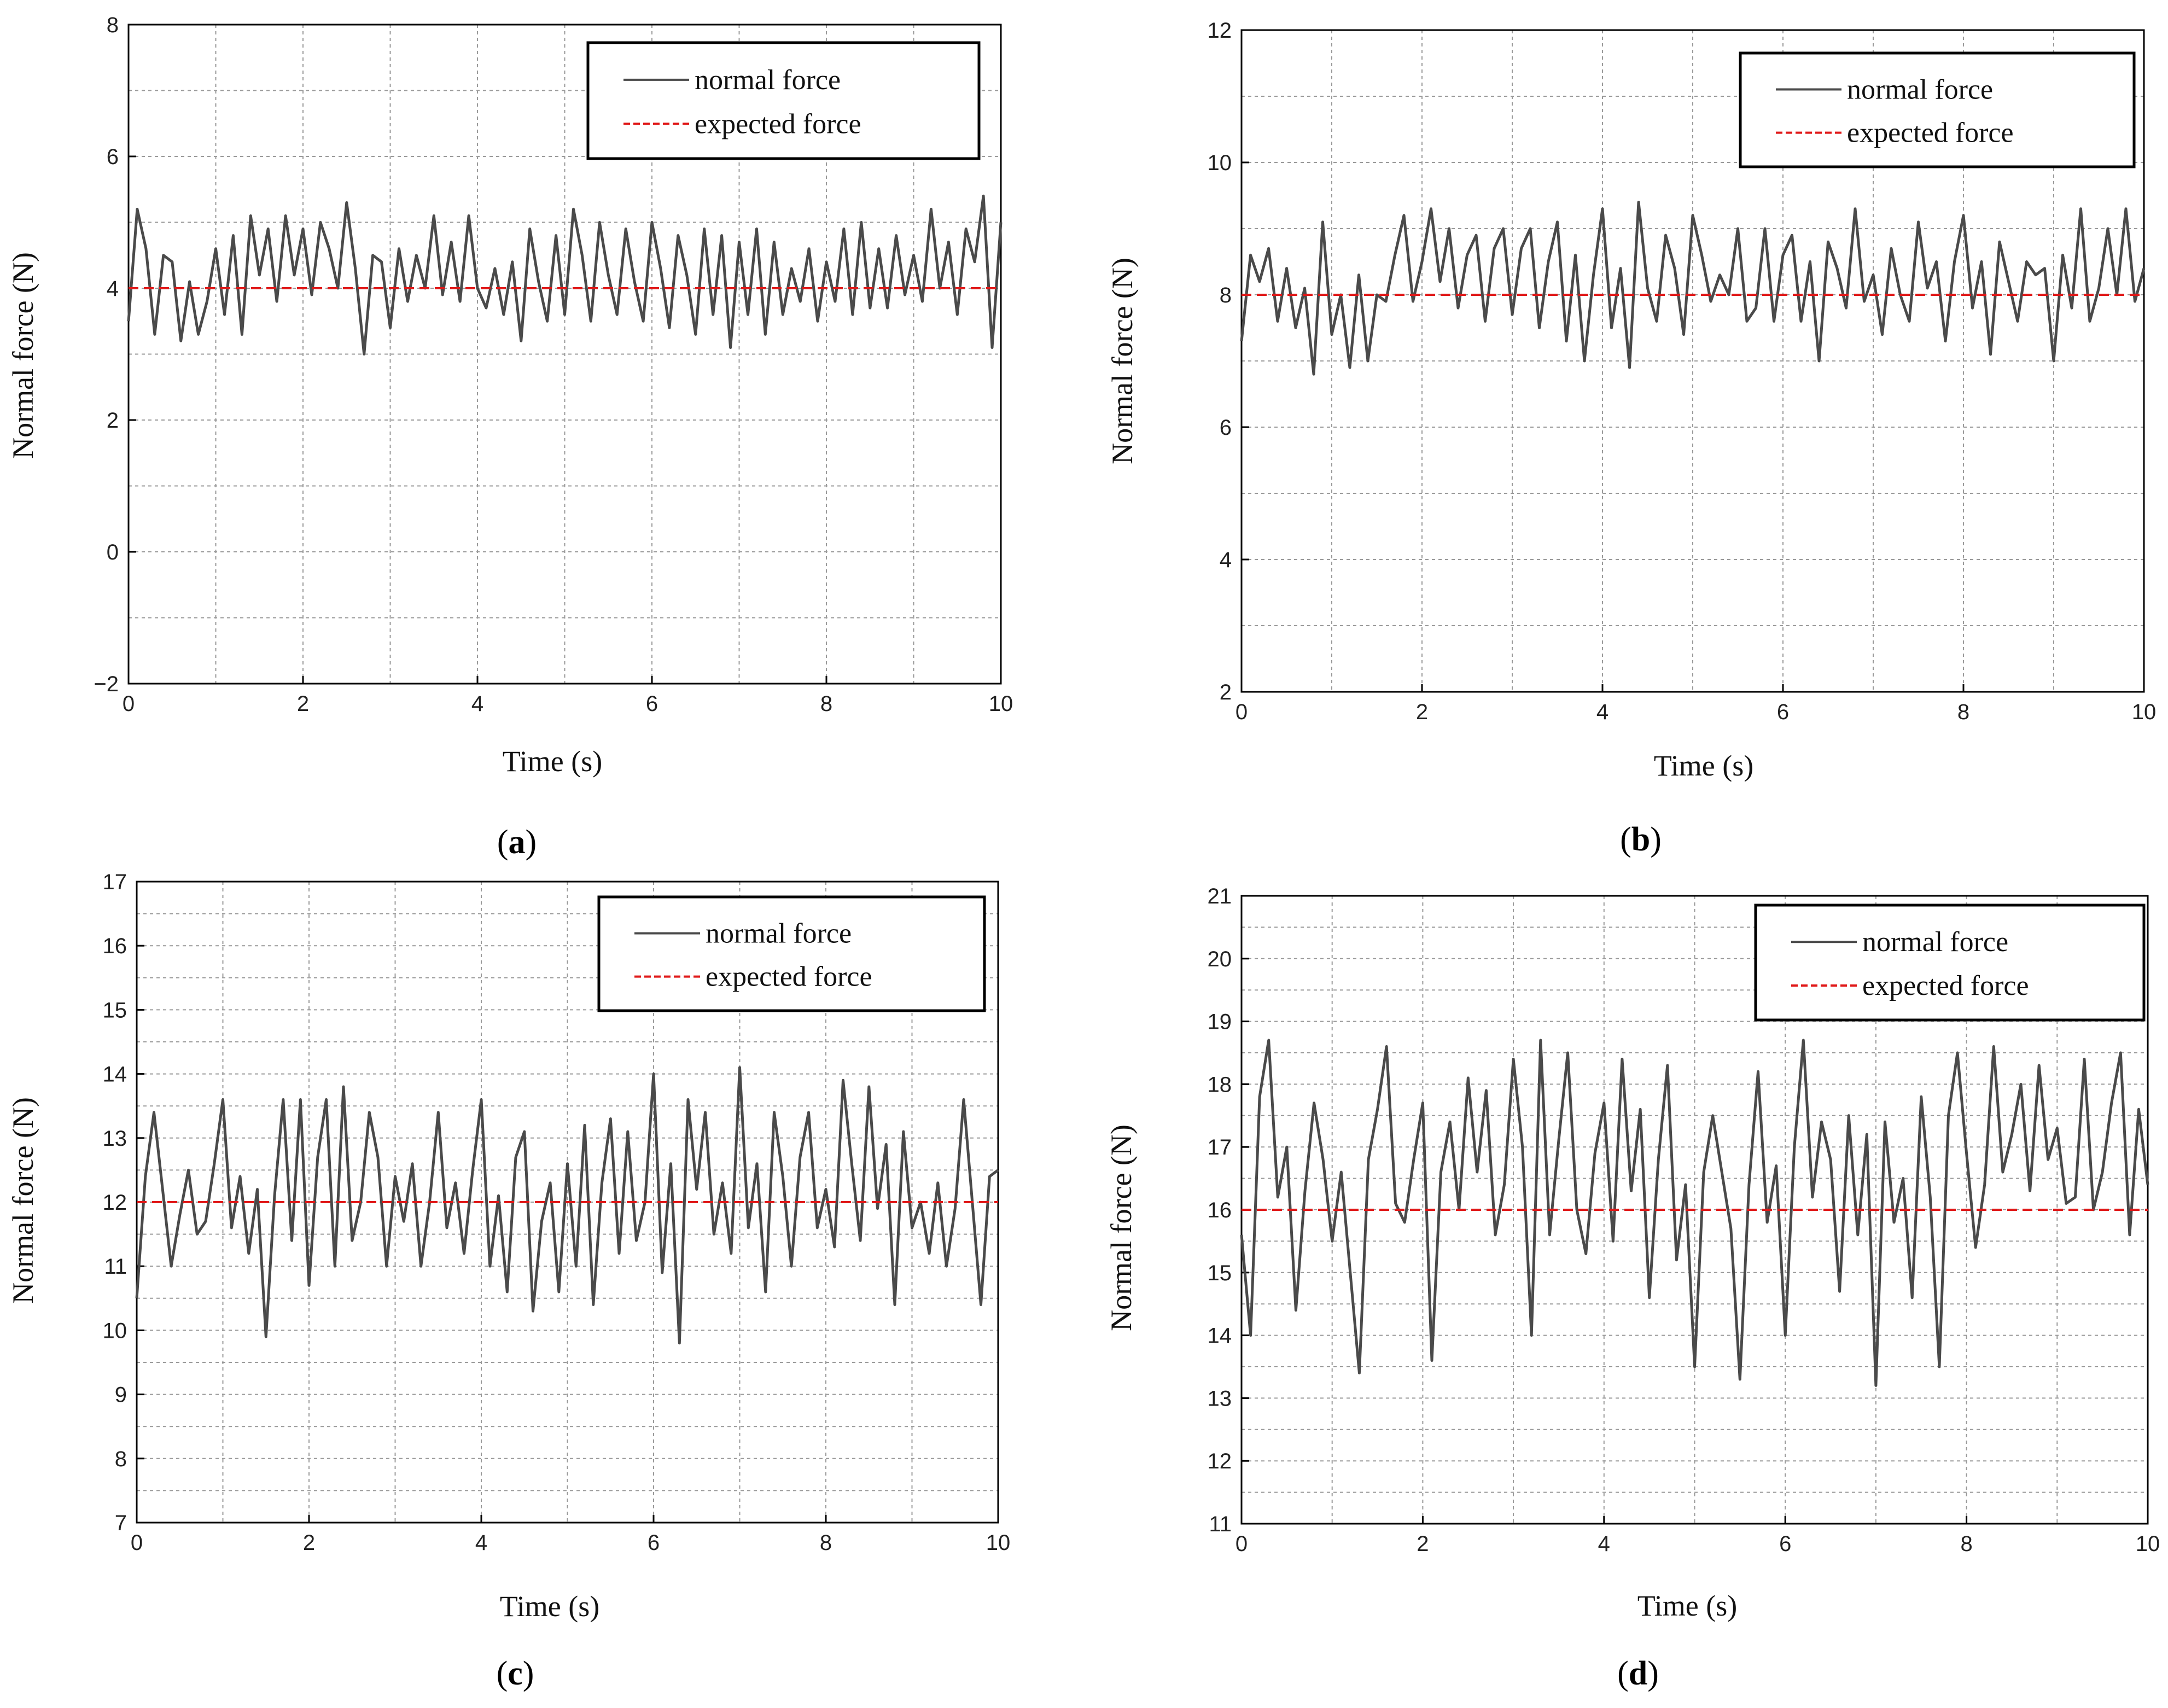 The width and height of the screenshot is (2168, 1708). I want to click on panel-caption: (b), so click(1641, 839).